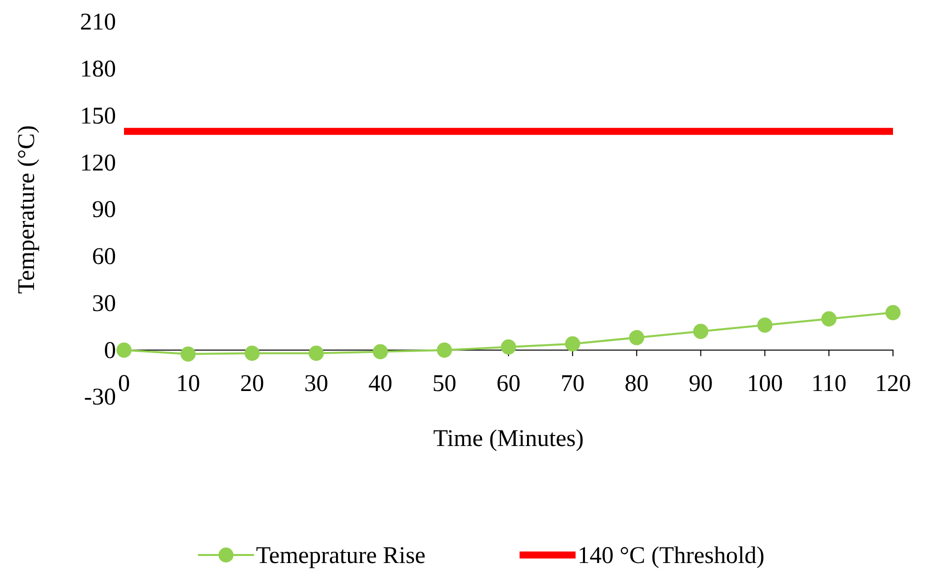 The image size is (925, 578). Describe the element at coordinates (98, 23) in the screenshot. I see `y-tick-label: 210` at that location.